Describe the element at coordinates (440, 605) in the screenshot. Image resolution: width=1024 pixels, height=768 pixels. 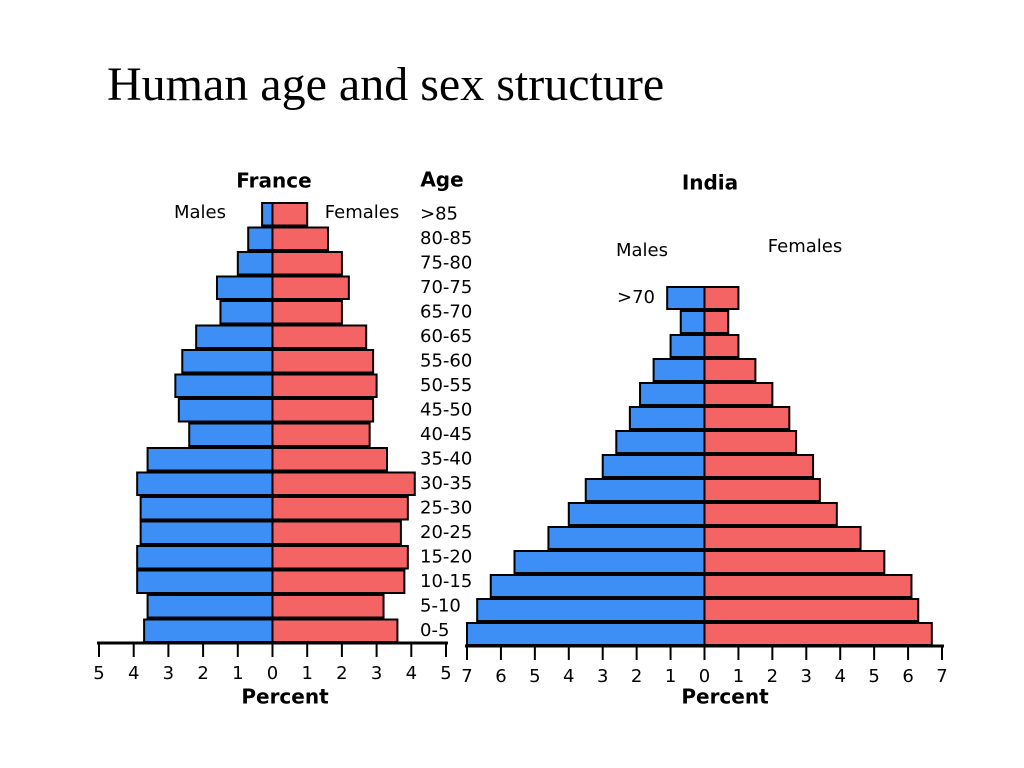
I see `category-label: 5-10` at that location.